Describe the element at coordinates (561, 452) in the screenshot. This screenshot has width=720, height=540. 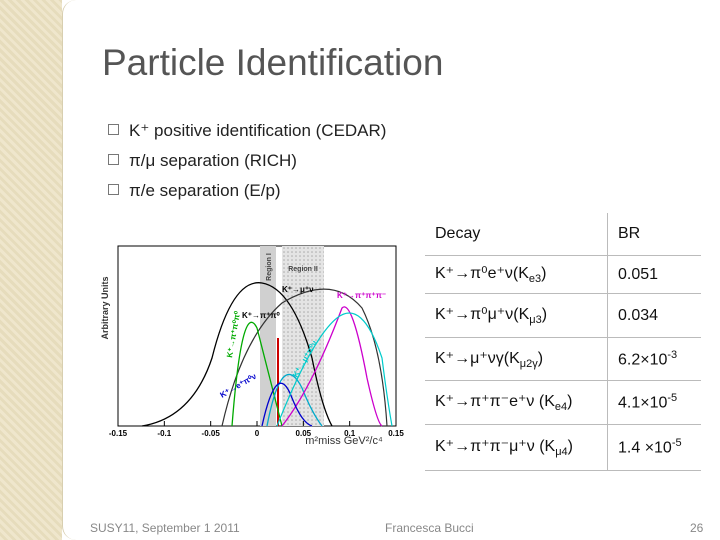
I see `text-segment: μ4` at that location.